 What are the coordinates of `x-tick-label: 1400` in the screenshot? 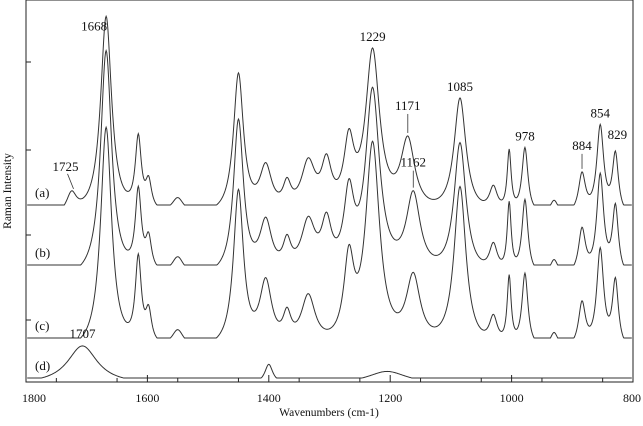 It's located at (269, 398).